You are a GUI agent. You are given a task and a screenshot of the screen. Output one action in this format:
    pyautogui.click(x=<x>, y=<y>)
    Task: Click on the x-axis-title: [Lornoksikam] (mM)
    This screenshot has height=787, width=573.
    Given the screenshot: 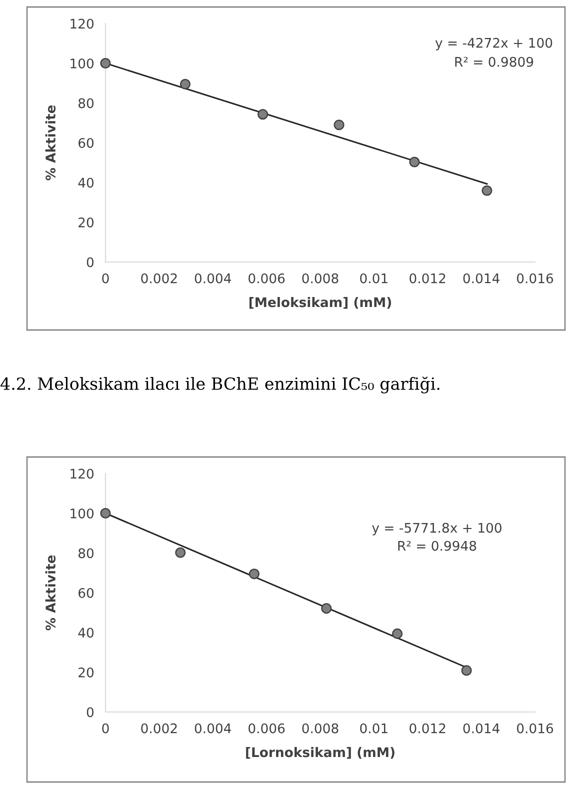 What is the action you would take?
    pyautogui.click(x=320, y=752)
    